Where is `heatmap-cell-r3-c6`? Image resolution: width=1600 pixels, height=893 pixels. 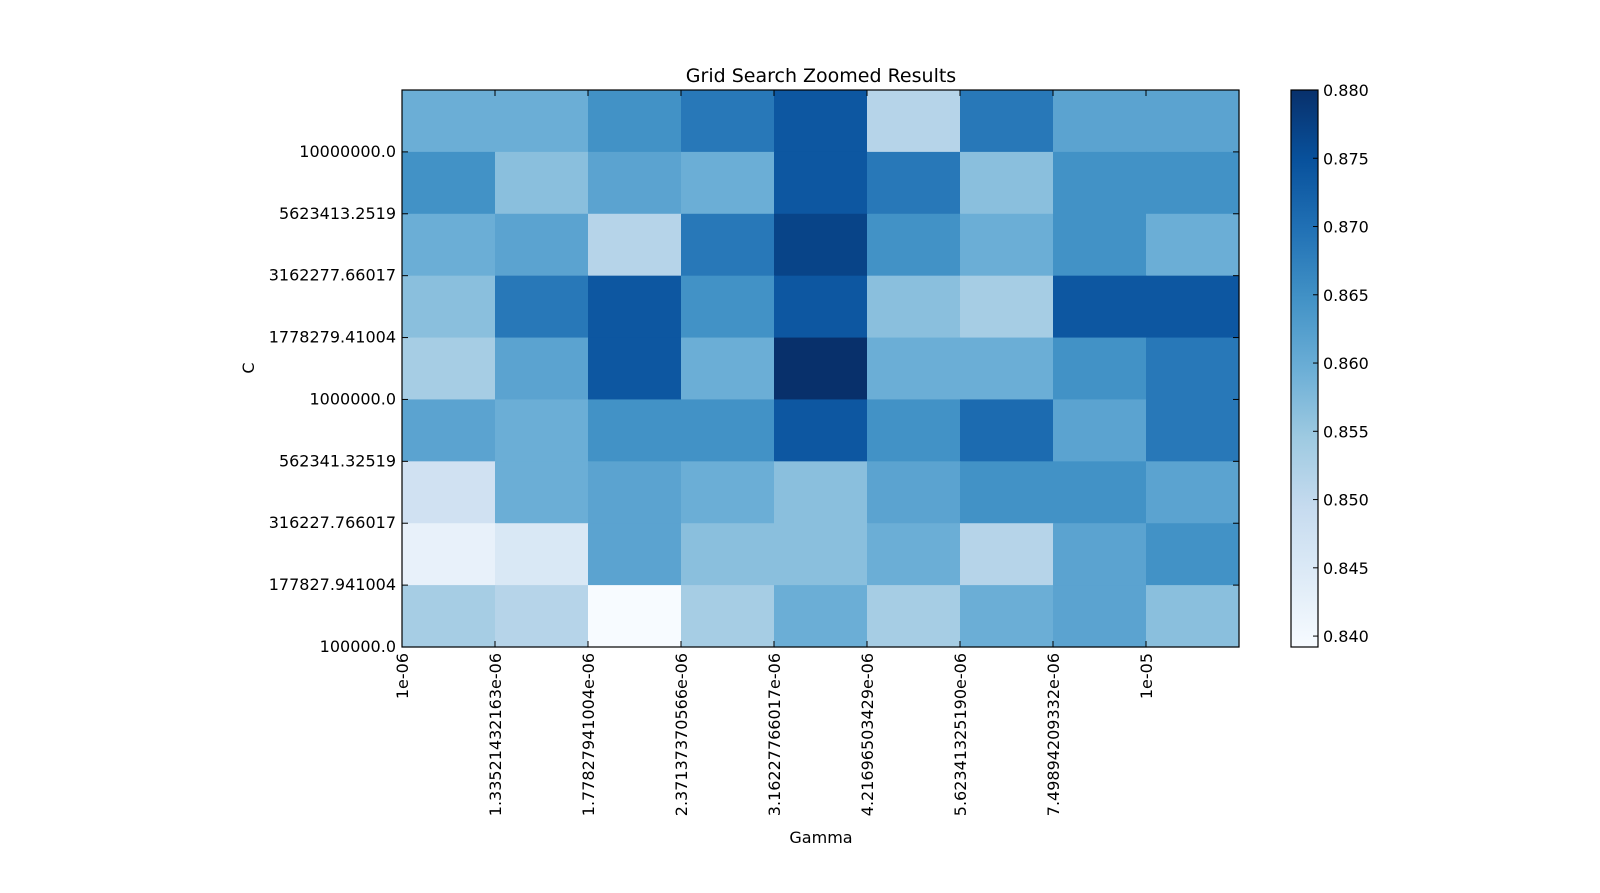 heatmap-cell-r3-c6 is located at coordinates (1007, 307).